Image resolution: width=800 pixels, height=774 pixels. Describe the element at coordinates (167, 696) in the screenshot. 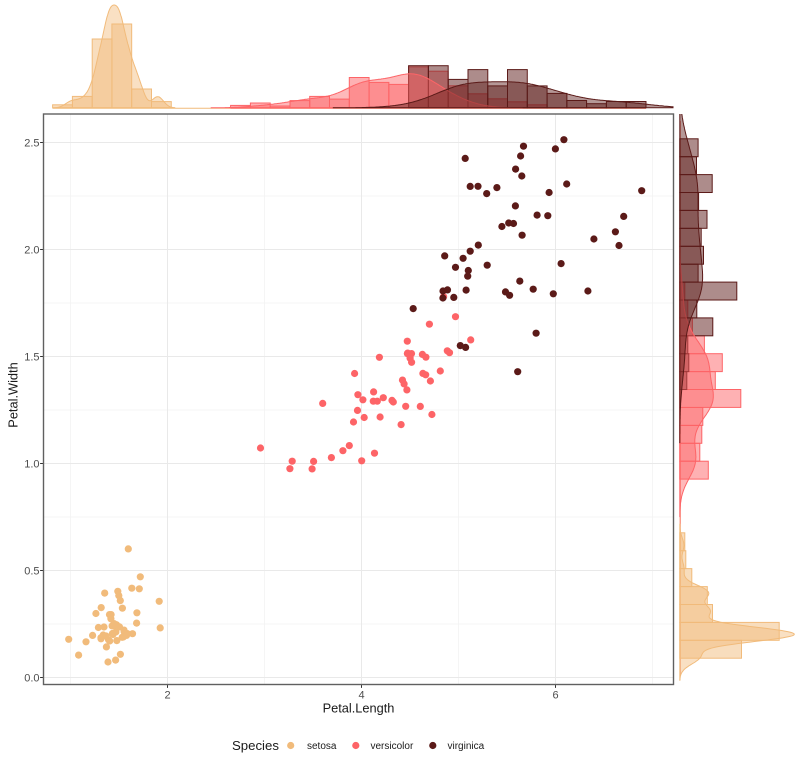

I see `svg-text: 2` at that location.